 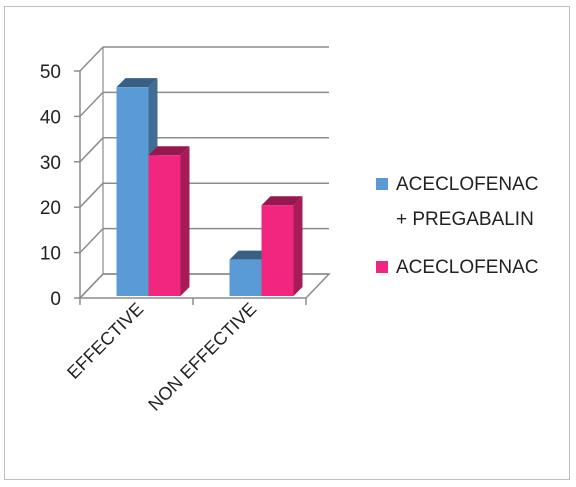 I want to click on y-tick-label: 30, so click(x=50, y=163).